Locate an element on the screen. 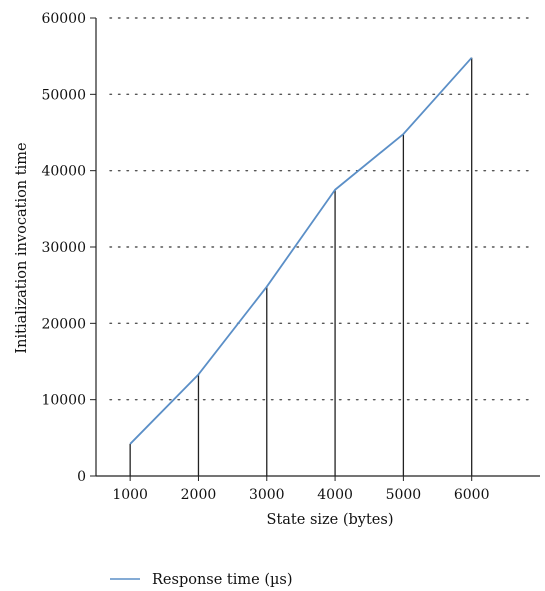 Image resolution: width=545 pixels, height=591 pixels. y-tick-labels: 0 10000 20000 30000 40000 50000 60000 is located at coordinates (63, 248).